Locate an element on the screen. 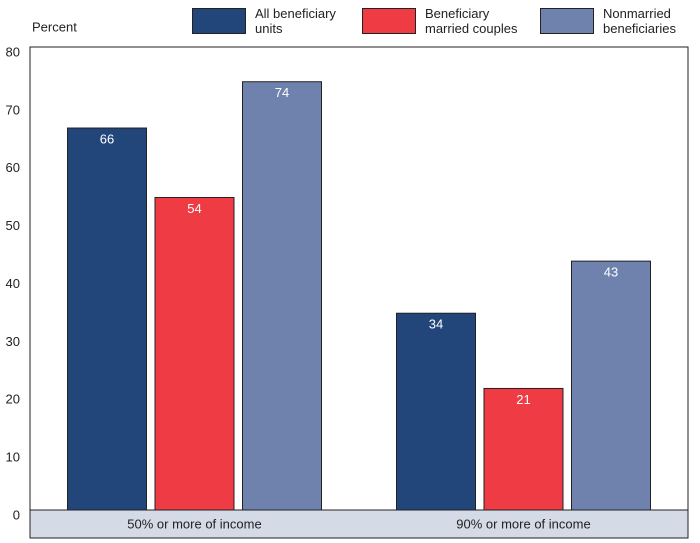  y-tick-label: 40 is located at coordinates (13, 283).